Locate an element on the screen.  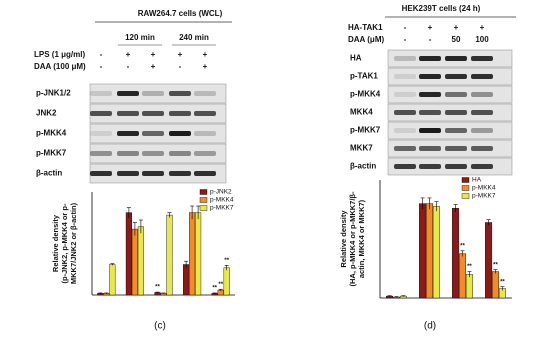
legend-label: p-JNK2 is located at coordinates (221, 192).